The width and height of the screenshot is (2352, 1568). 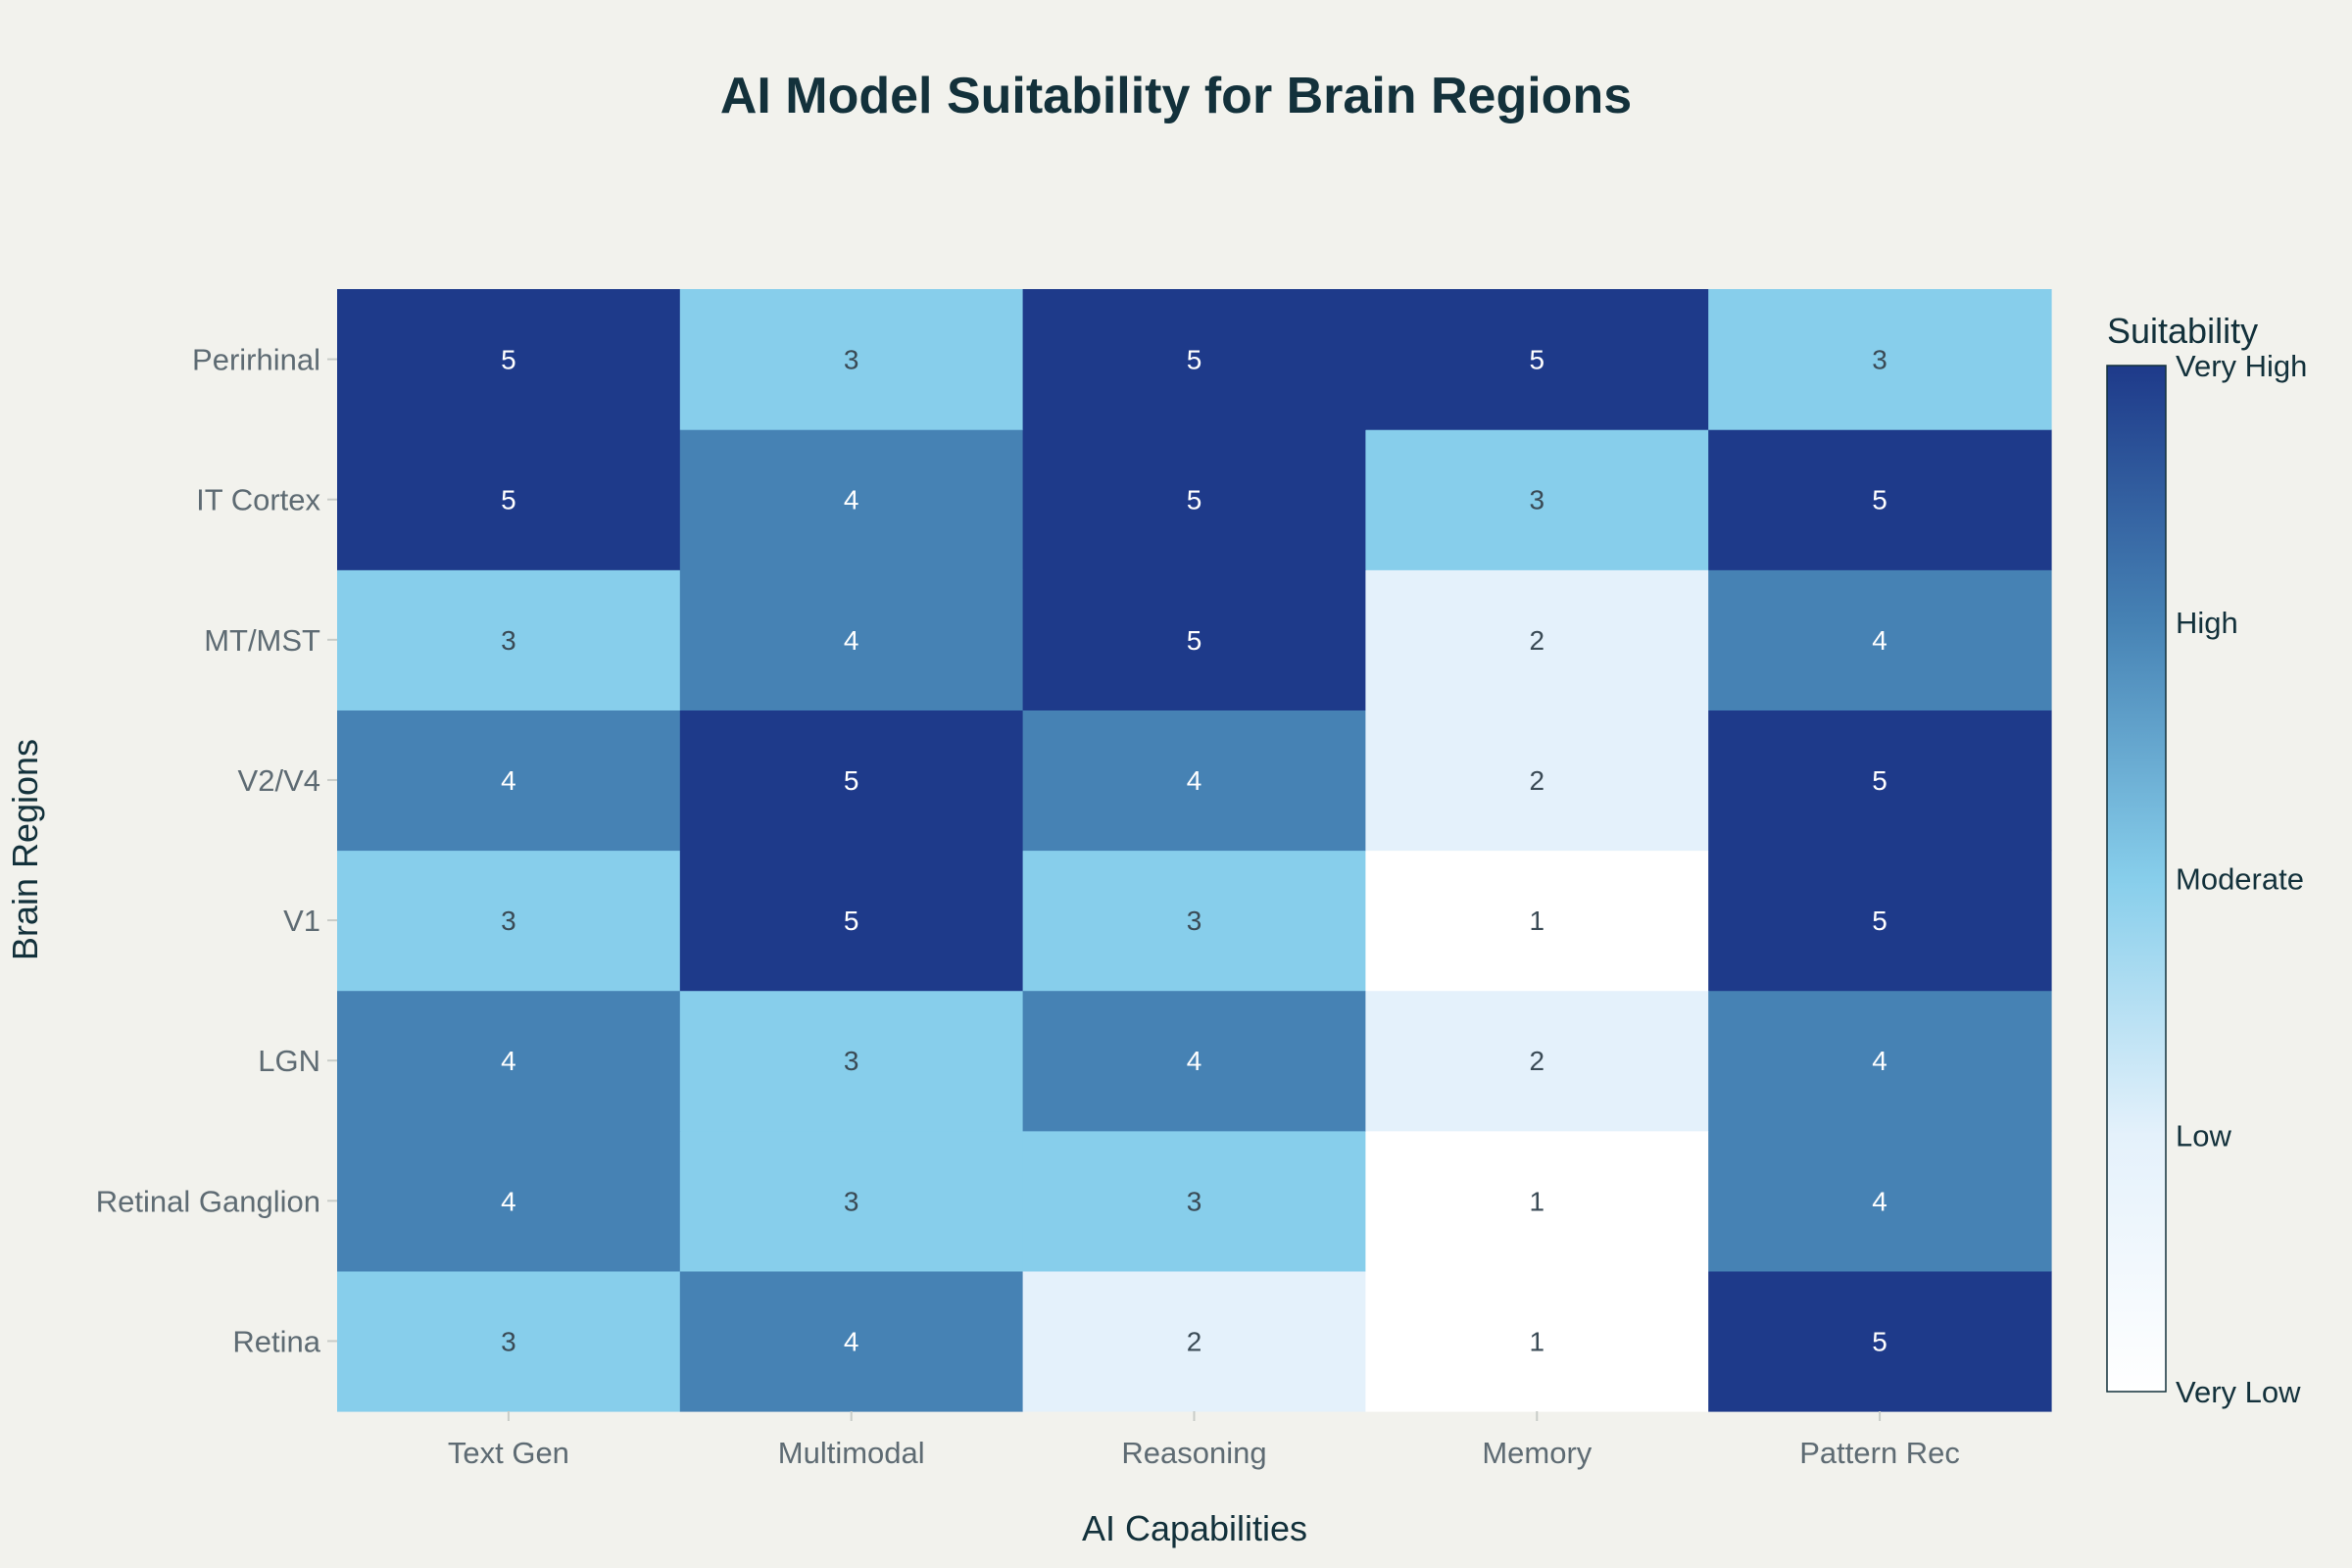 I want to click on x-tick-label: Text Gen, so click(x=508, y=1453).